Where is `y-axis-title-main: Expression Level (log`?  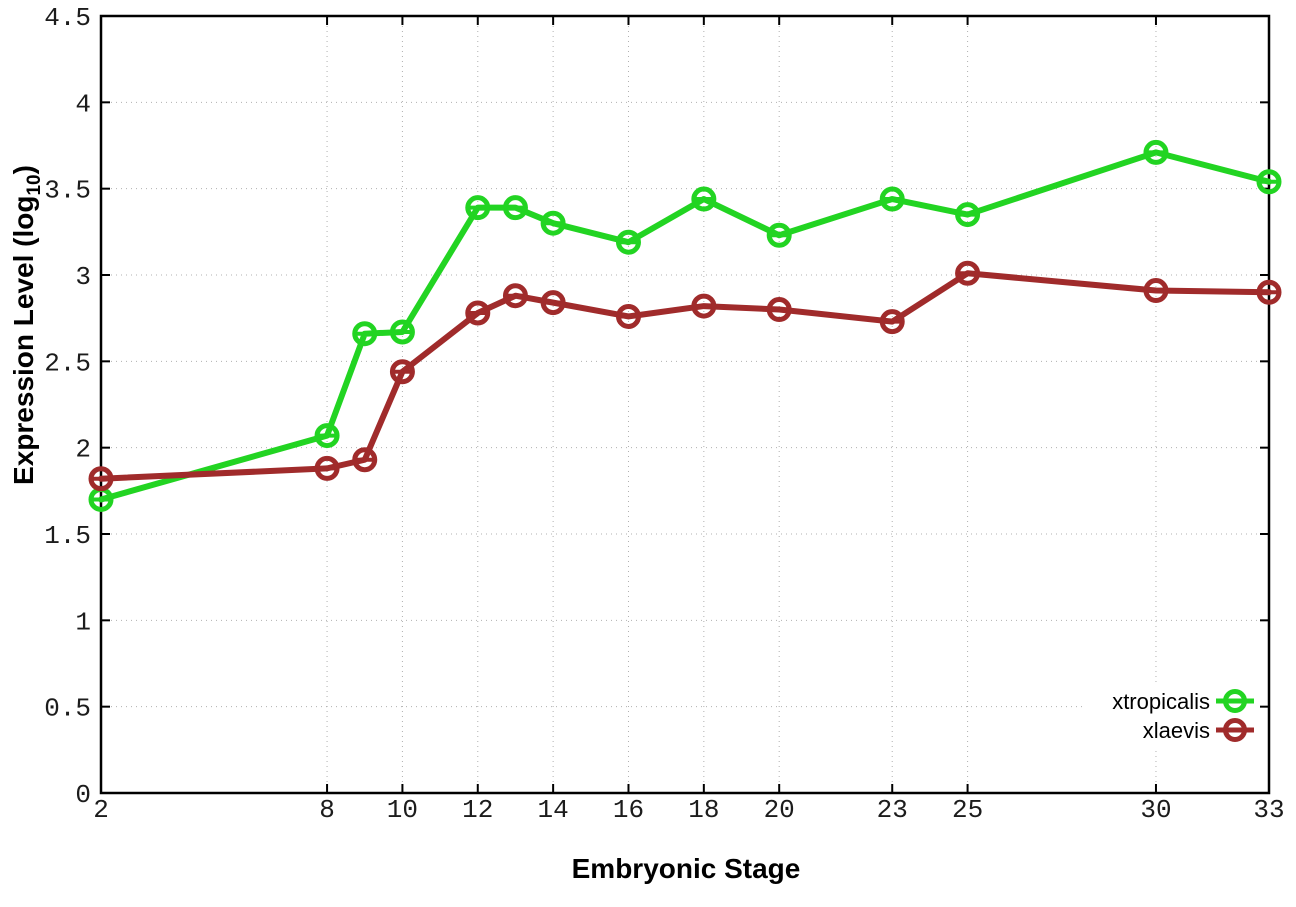 y-axis-title-main: Expression Level (log is located at coordinates (23, 340).